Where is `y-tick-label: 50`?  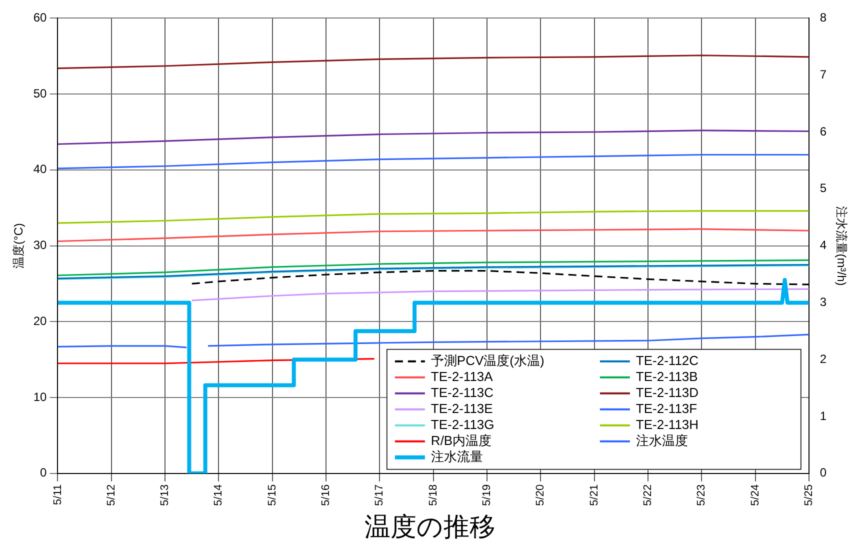 y-tick-label: 50 is located at coordinates (40, 93).